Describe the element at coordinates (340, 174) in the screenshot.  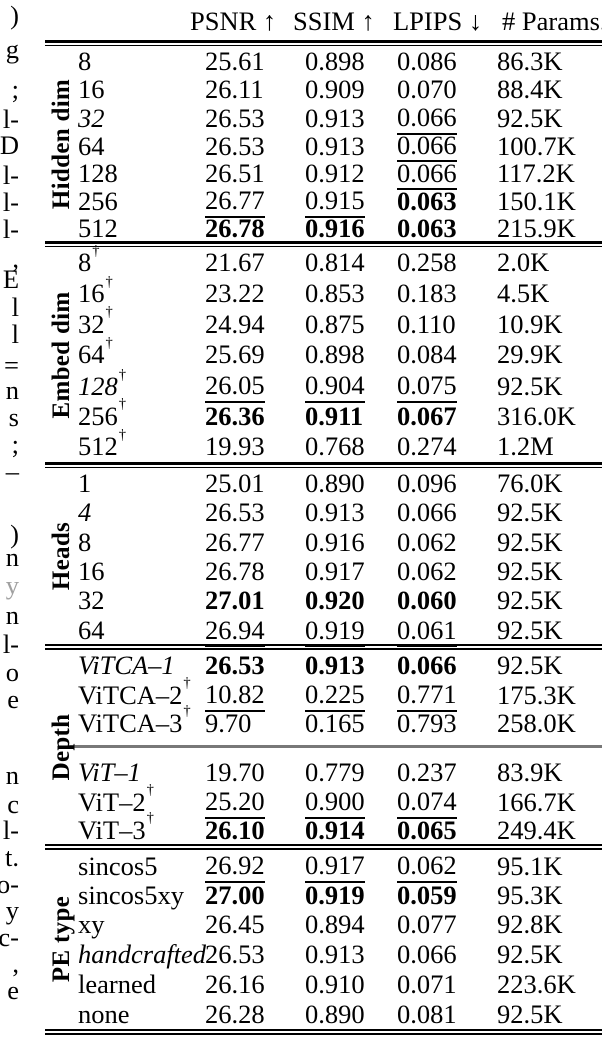
I see `table-row: 128 26.51 0.912 0.066 117.2K` at that location.